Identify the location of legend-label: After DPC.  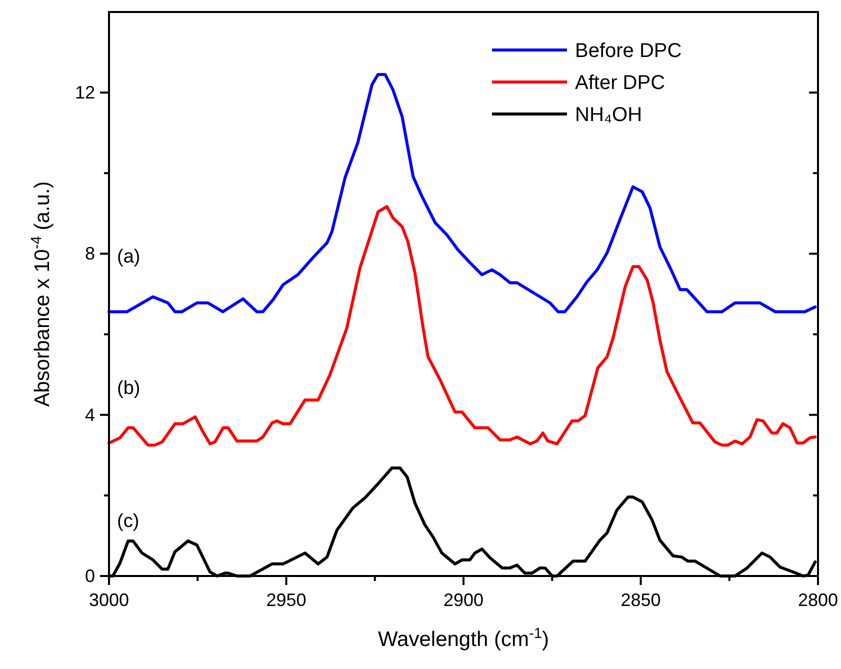
(620, 83).